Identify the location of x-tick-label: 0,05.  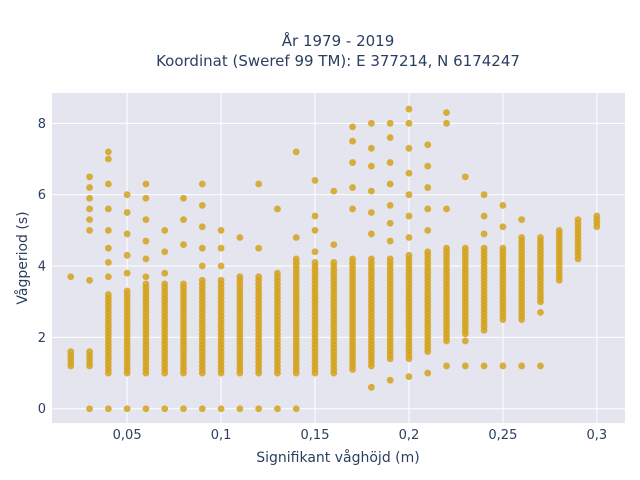
(127, 435).